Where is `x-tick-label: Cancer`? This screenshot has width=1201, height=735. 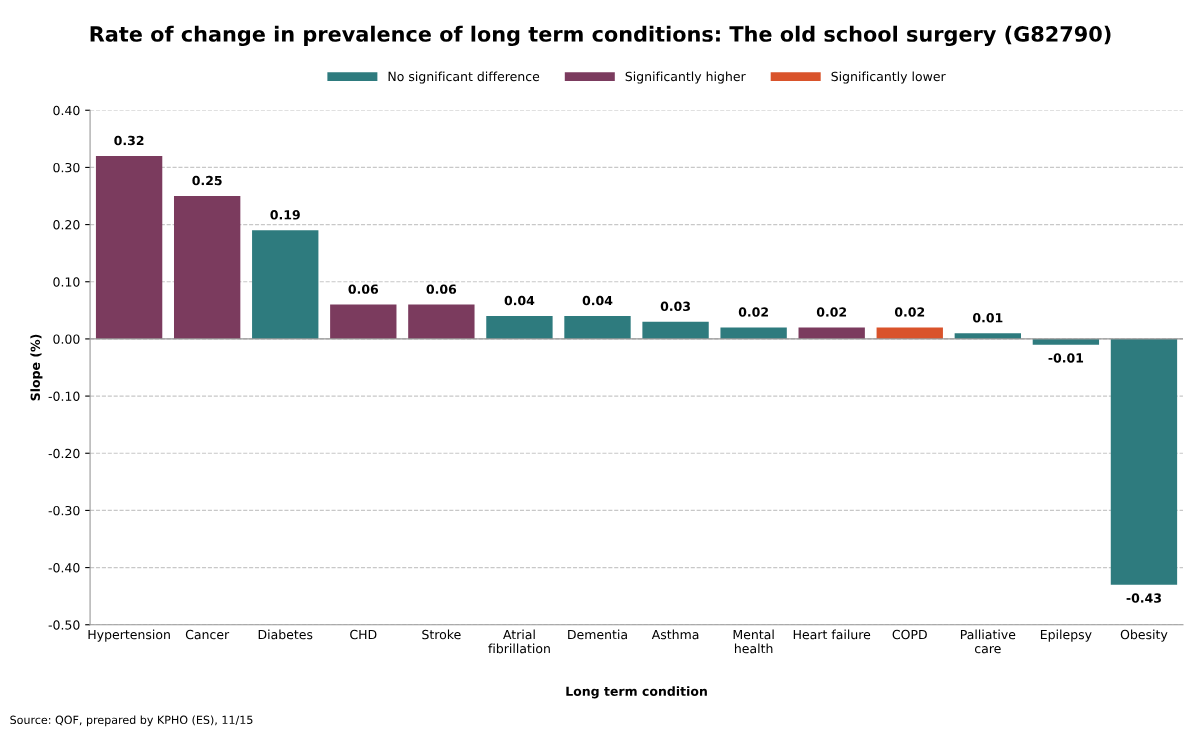
x-tick-label: Cancer is located at coordinates (207, 634).